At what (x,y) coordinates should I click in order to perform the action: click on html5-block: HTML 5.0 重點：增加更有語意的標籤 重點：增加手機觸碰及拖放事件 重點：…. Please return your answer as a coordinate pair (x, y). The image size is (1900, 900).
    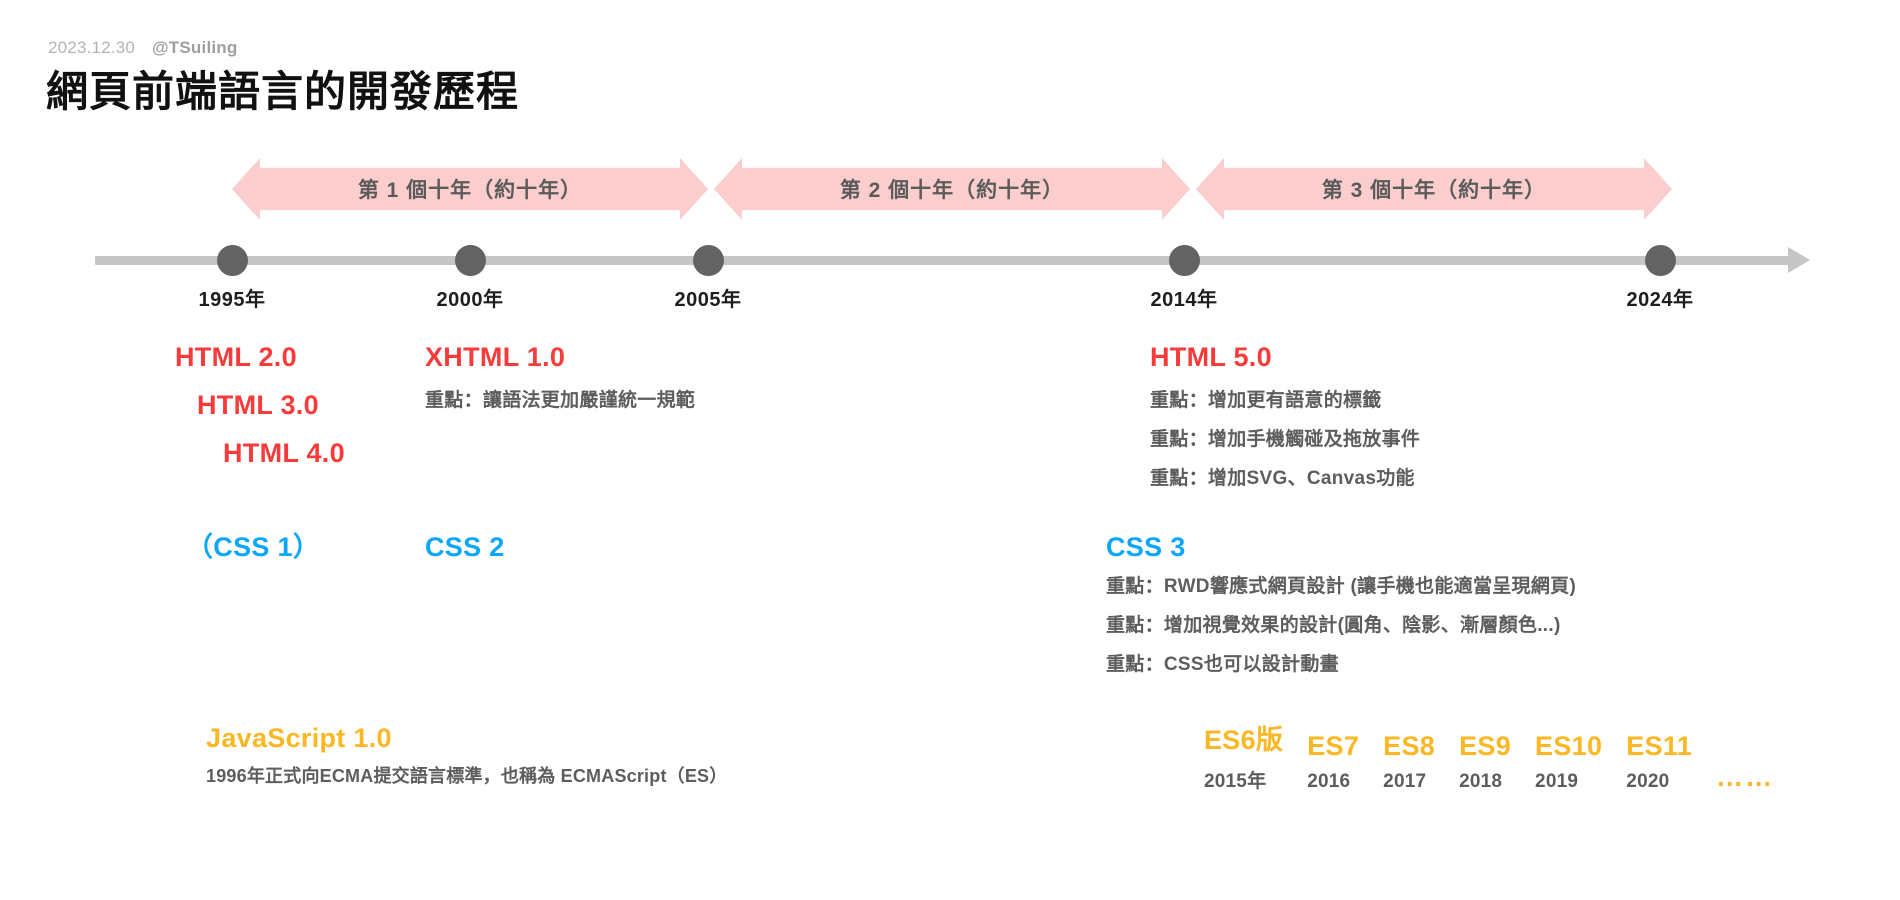
    Looking at the image, I should click on (1285, 415).